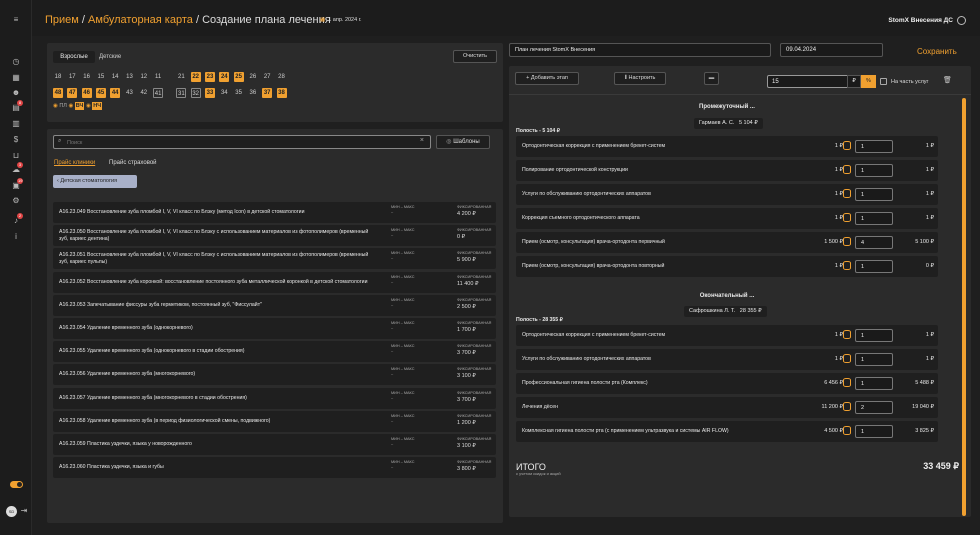 The image size is (980, 535). I want to click on tooth-36: 36, so click(253, 93).